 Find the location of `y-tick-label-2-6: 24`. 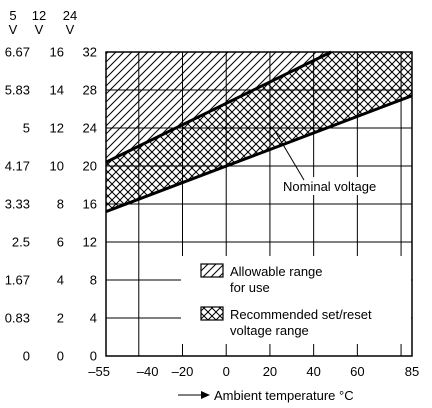

y-tick-label-2-6: 24 is located at coordinates (90, 128).